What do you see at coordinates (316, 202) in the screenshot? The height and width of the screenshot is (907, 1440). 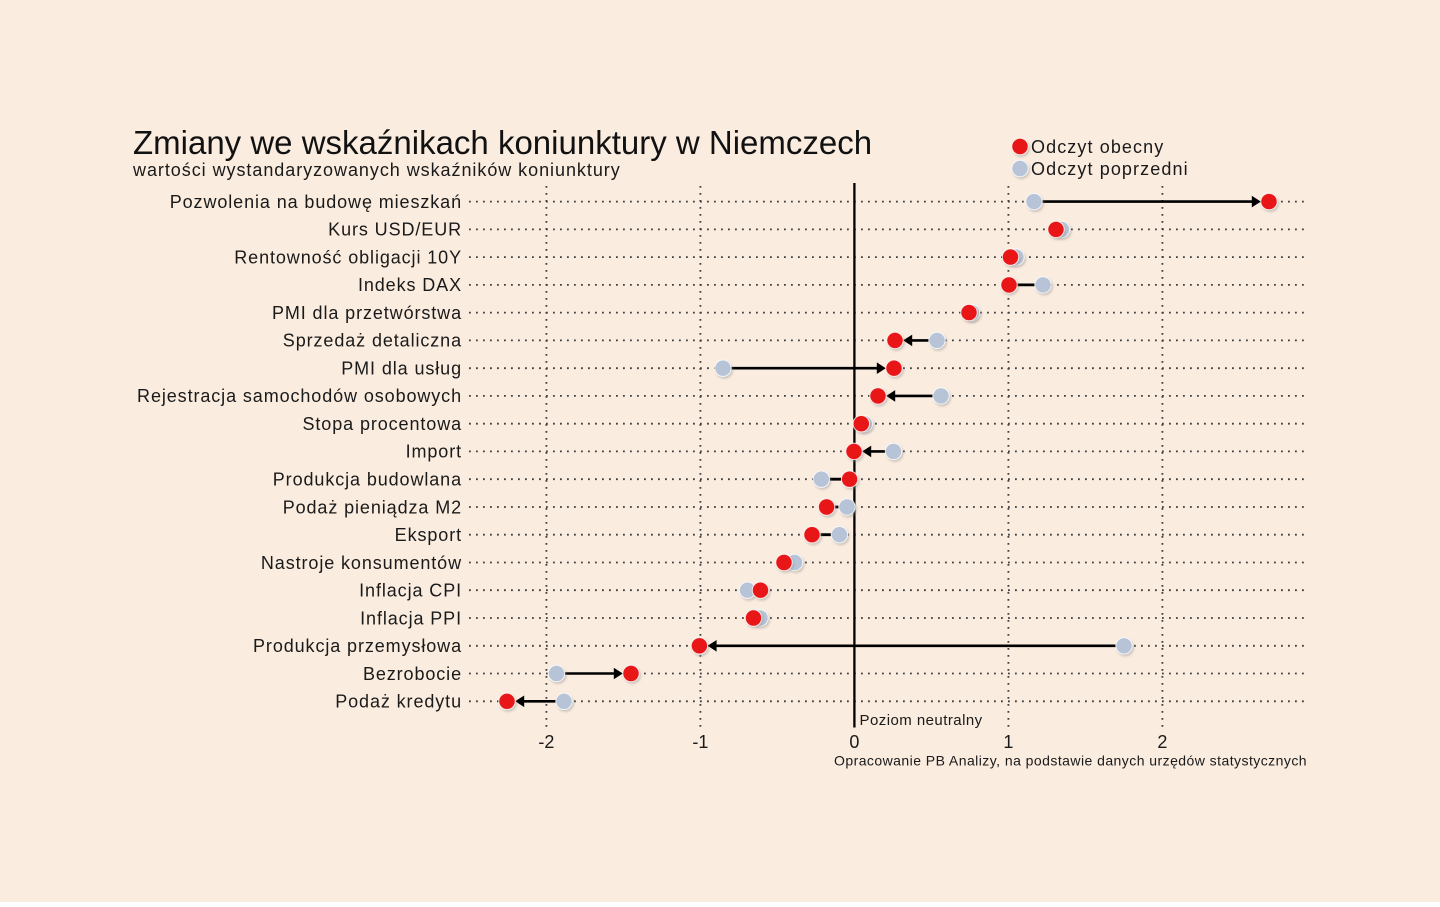 I see `svg-text: Pozwolenia na budowę mieszkań` at bounding box center [316, 202].